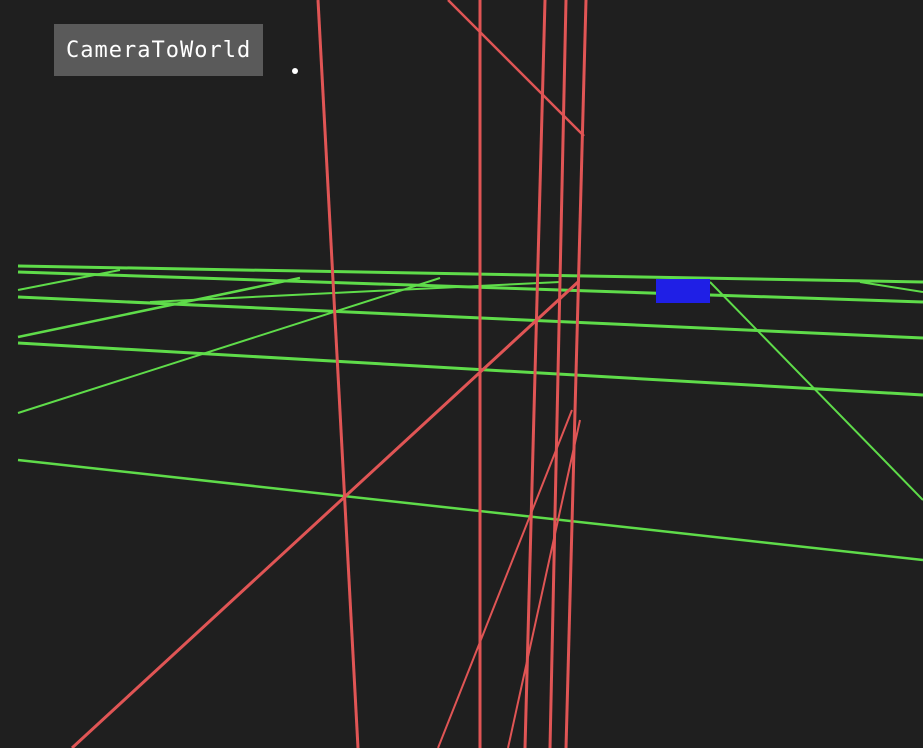 Image resolution: width=923 pixels, height=748 pixels. Describe the element at coordinates (295, 71) in the screenshot. I see `cursor-dot-icon` at that location.